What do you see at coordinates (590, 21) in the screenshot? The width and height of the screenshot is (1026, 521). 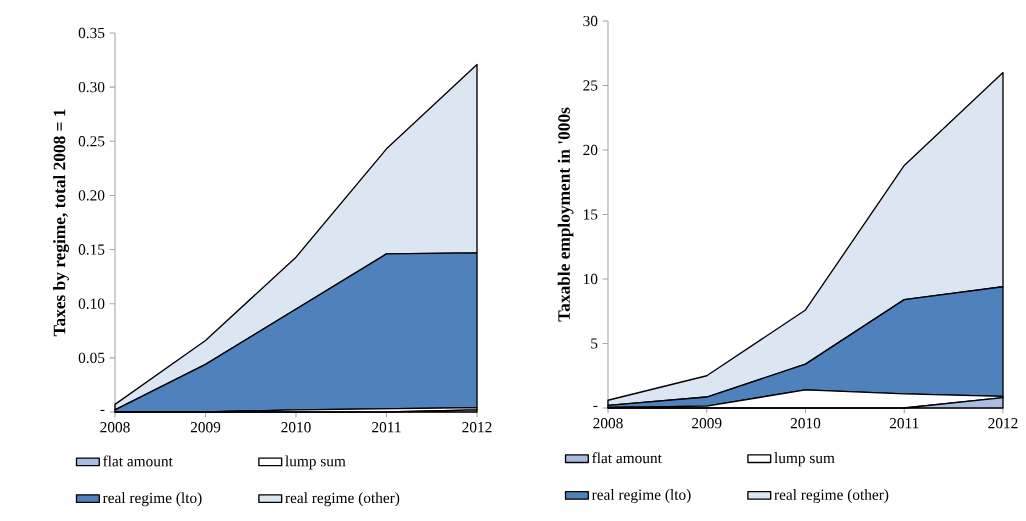 I see `y-tick-label: 30` at bounding box center [590, 21].